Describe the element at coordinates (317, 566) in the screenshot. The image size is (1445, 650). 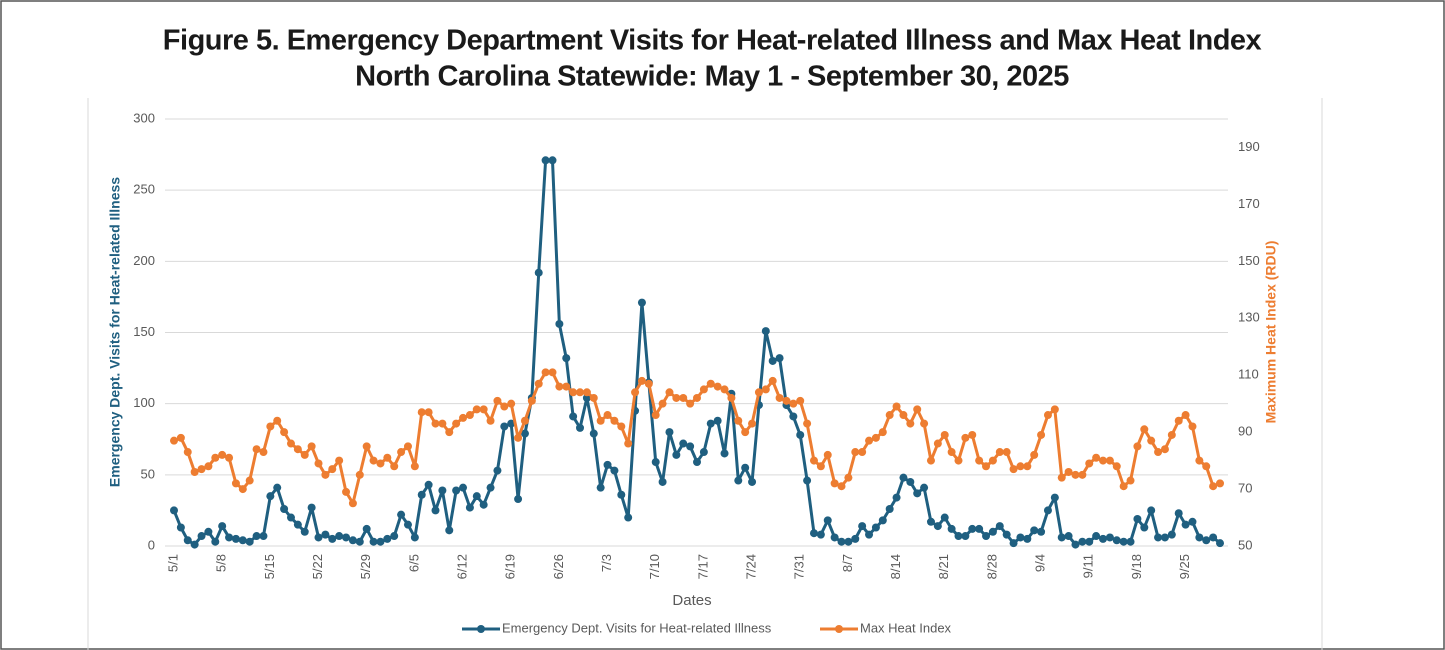
I see `x-tick-label: 5/22` at that location.